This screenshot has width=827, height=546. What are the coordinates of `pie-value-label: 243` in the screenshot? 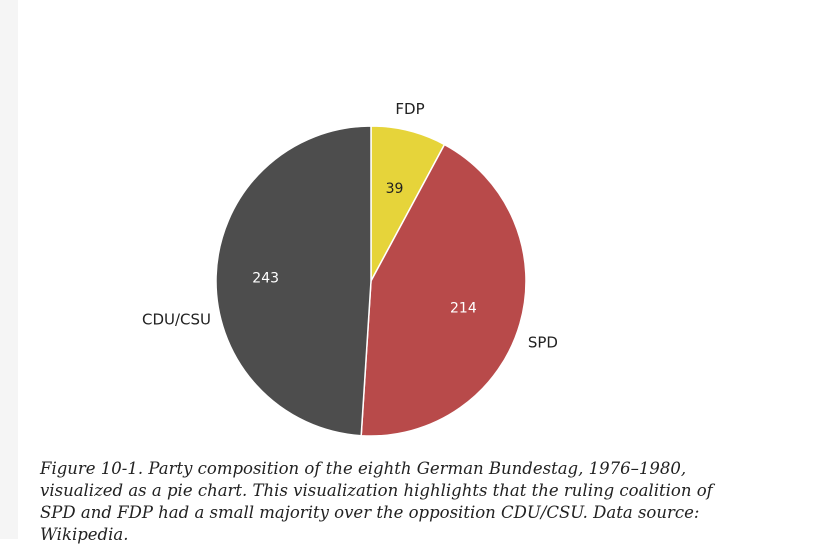 It's located at (265, 279).